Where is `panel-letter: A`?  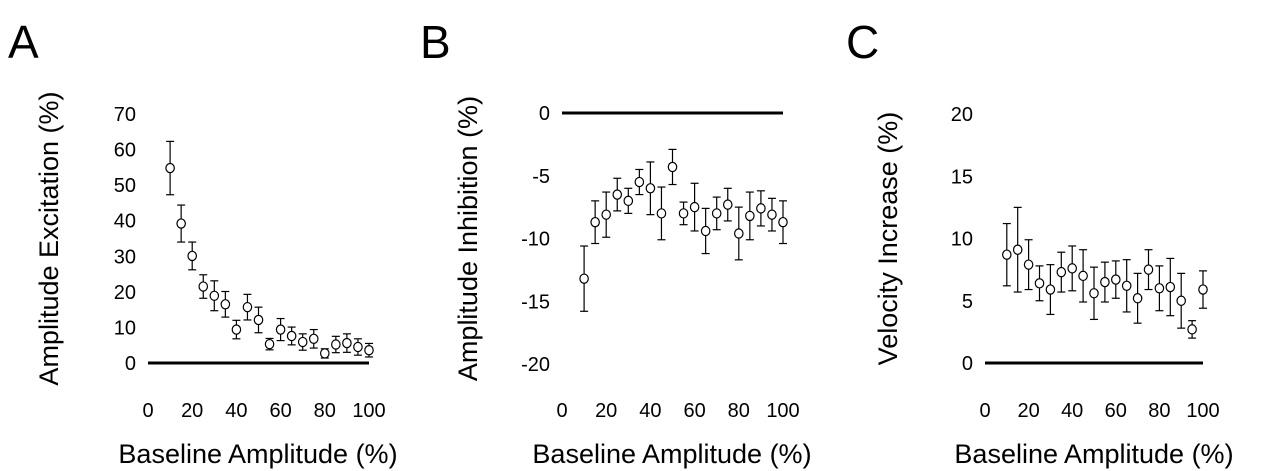 panel-letter: A is located at coordinates (23, 42).